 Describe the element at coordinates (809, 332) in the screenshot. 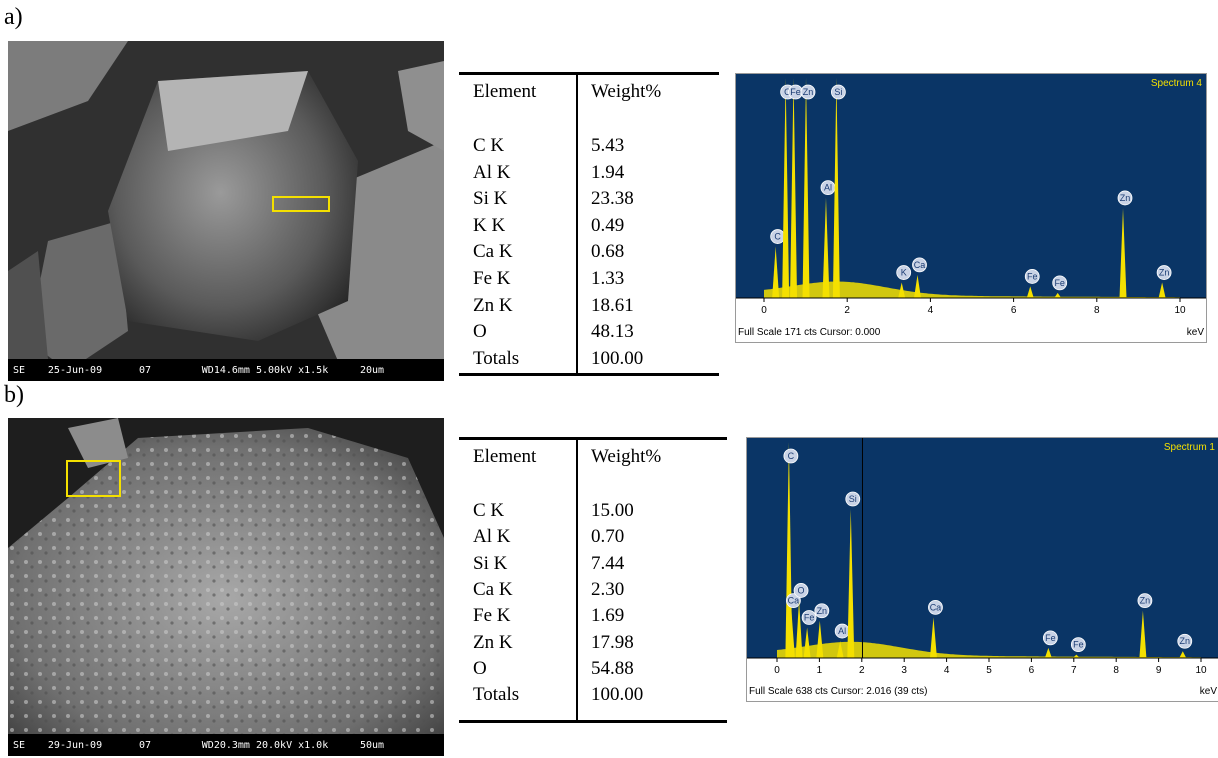

I see `spectrum-fullscale-a: Full Scale 171 cts Cursor: 0.000` at that location.